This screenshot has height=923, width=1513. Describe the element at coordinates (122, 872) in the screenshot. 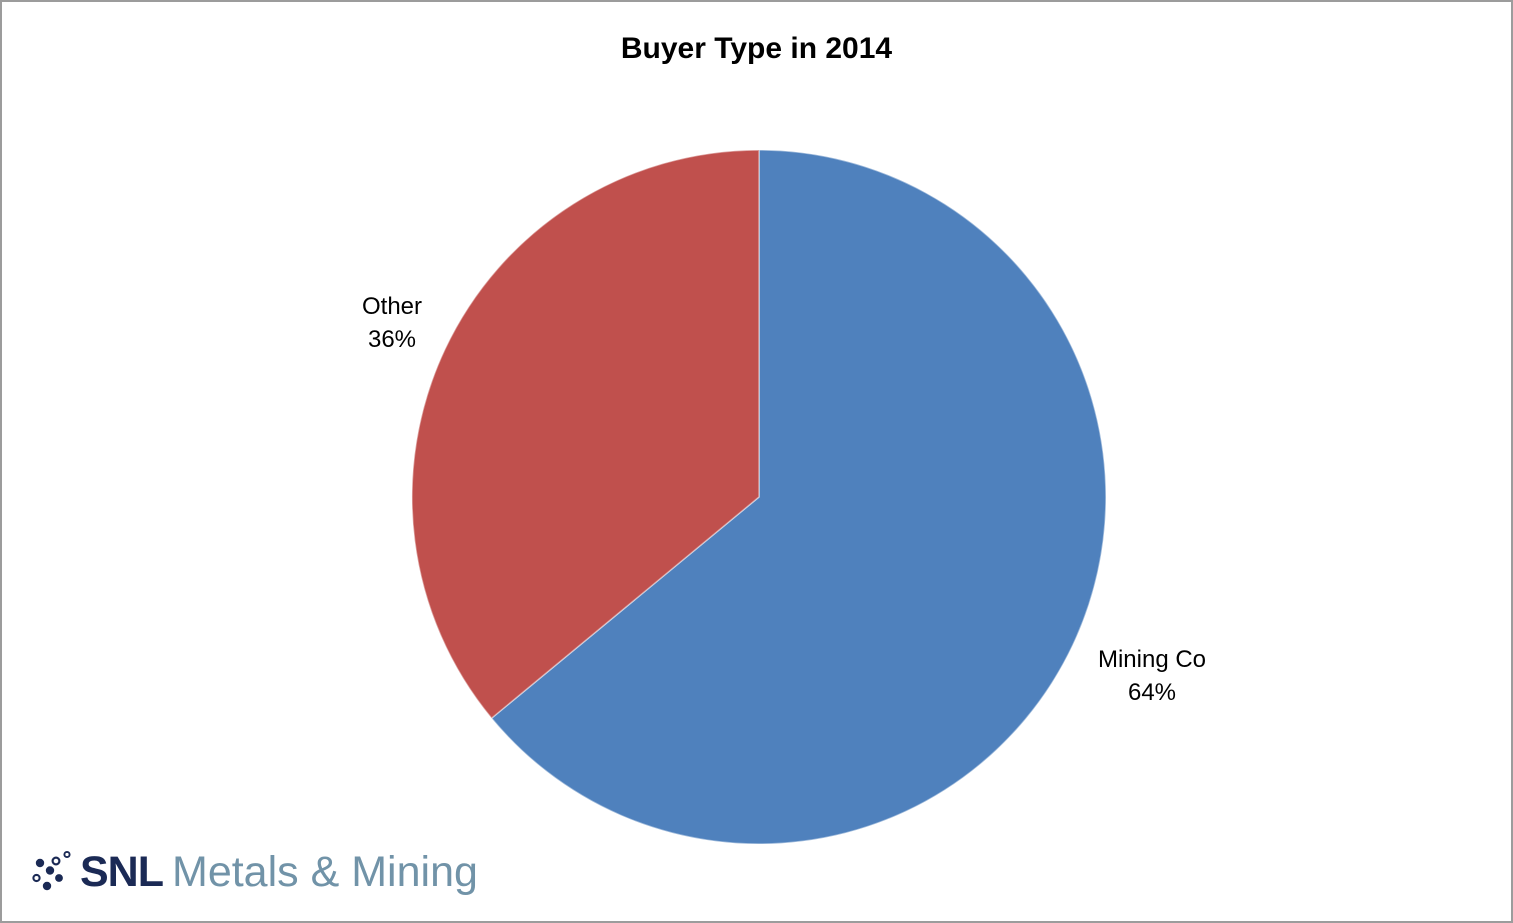

I see `logo-snl-text: SNL` at that location.